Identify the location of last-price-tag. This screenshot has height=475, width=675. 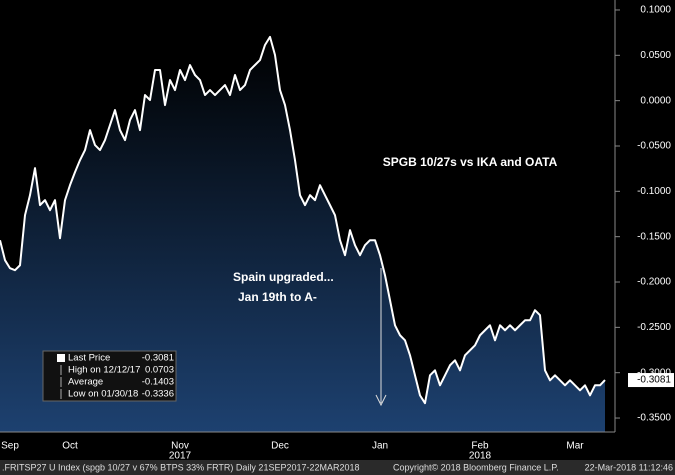
(651, 380).